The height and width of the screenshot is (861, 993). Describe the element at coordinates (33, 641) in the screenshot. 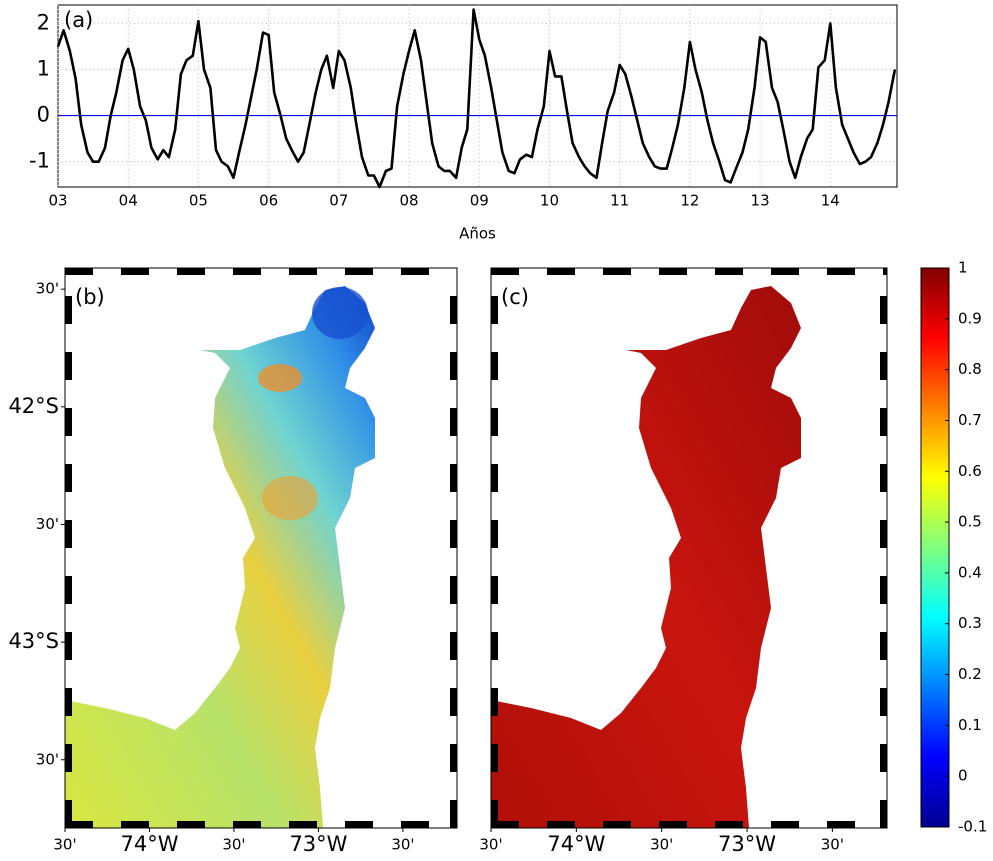

I see `y-tick-label: 43°S` at that location.